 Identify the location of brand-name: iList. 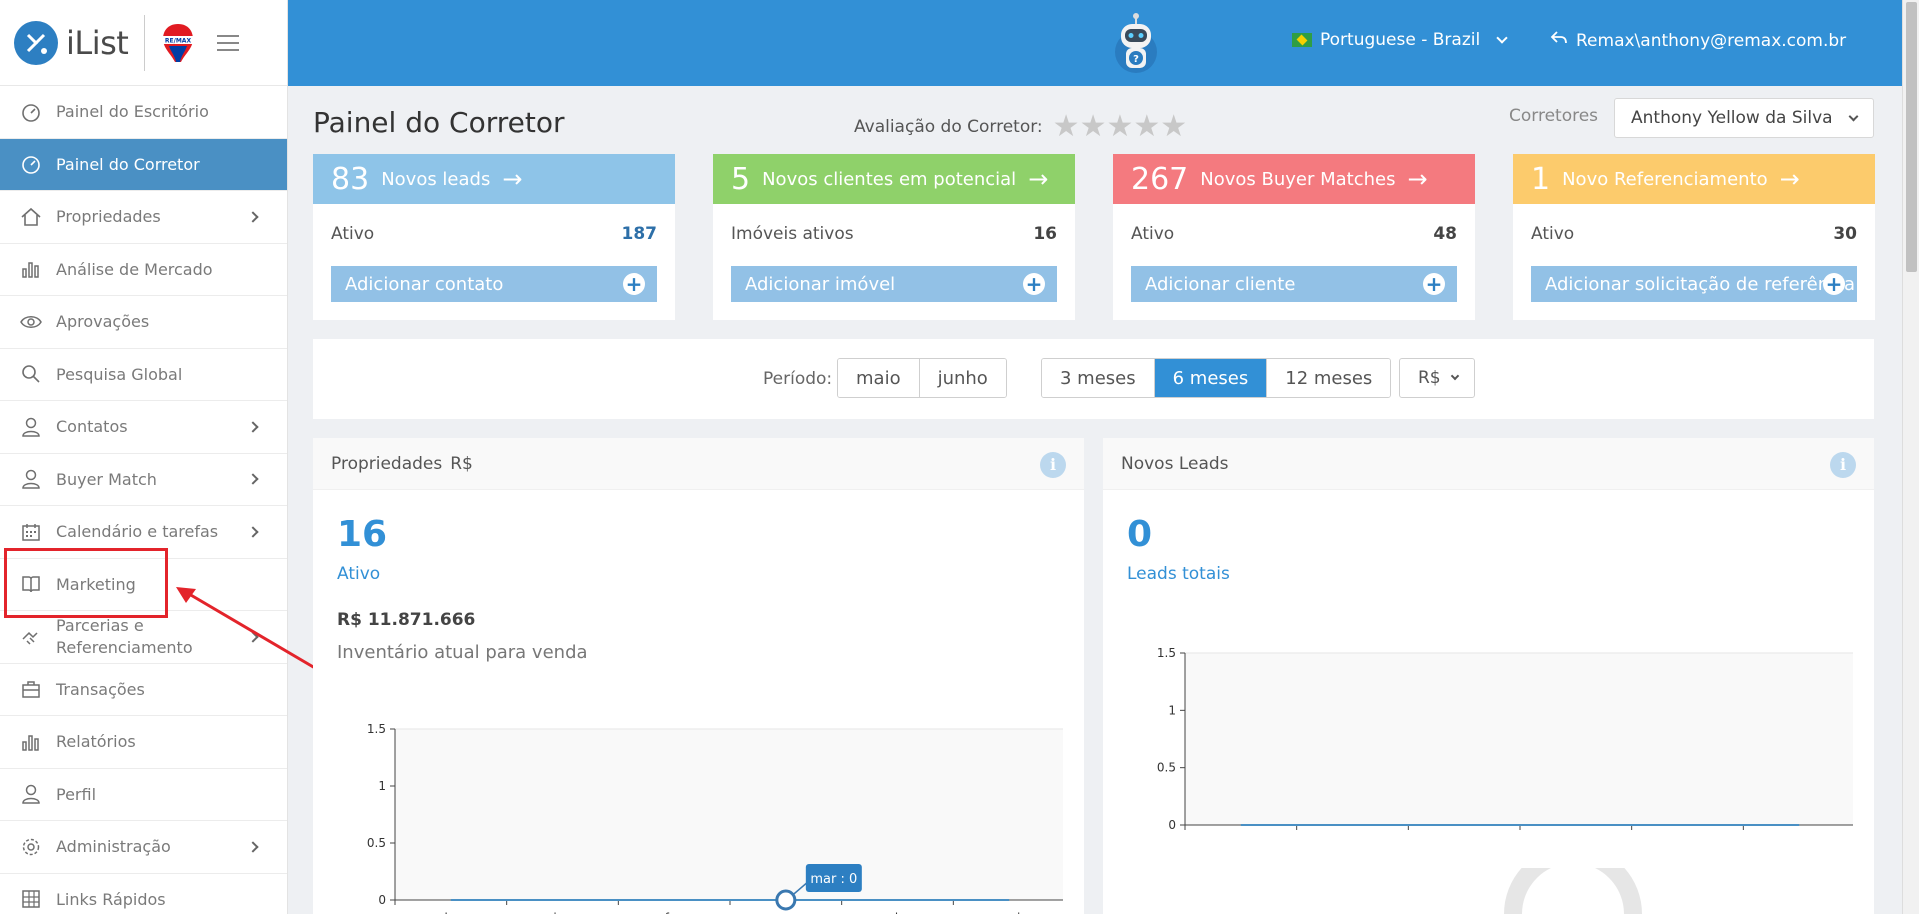
(97, 42).